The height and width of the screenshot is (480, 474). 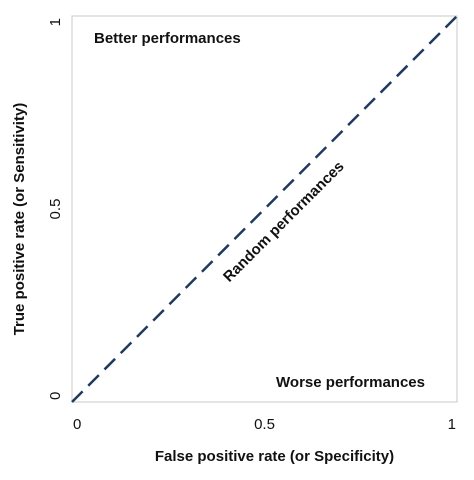 I want to click on x-axis-ticks: 0 0.5 1, so click(x=264, y=424).